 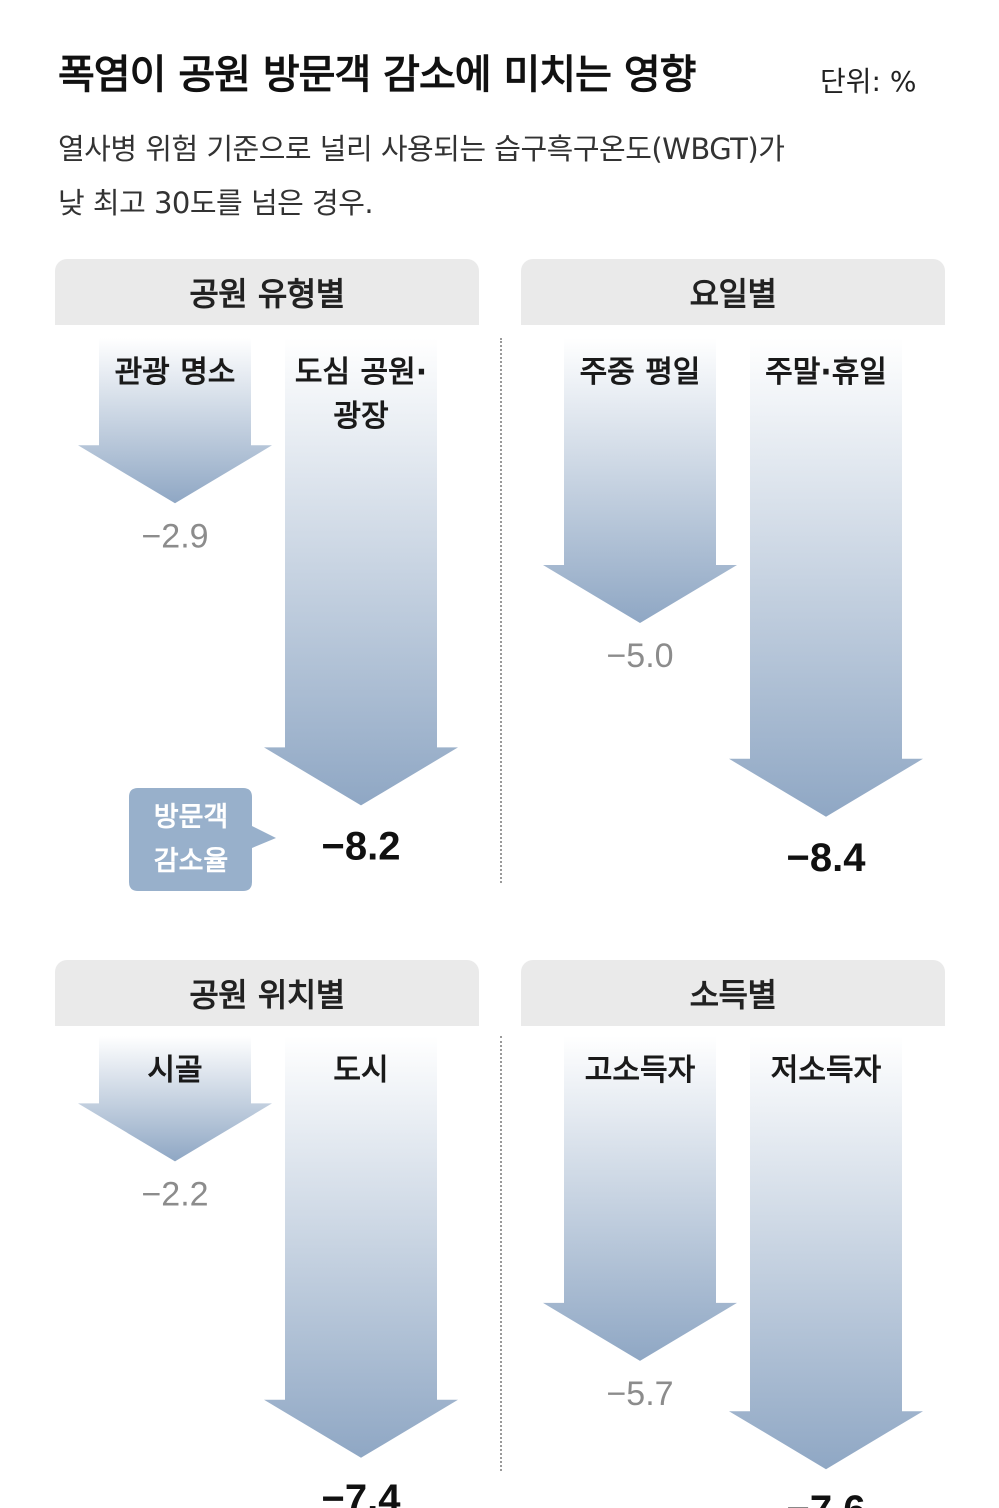 What do you see at coordinates (826, 372) in the screenshot?
I see `category-label: 주말·휴일` at bounding box center [826, 372].